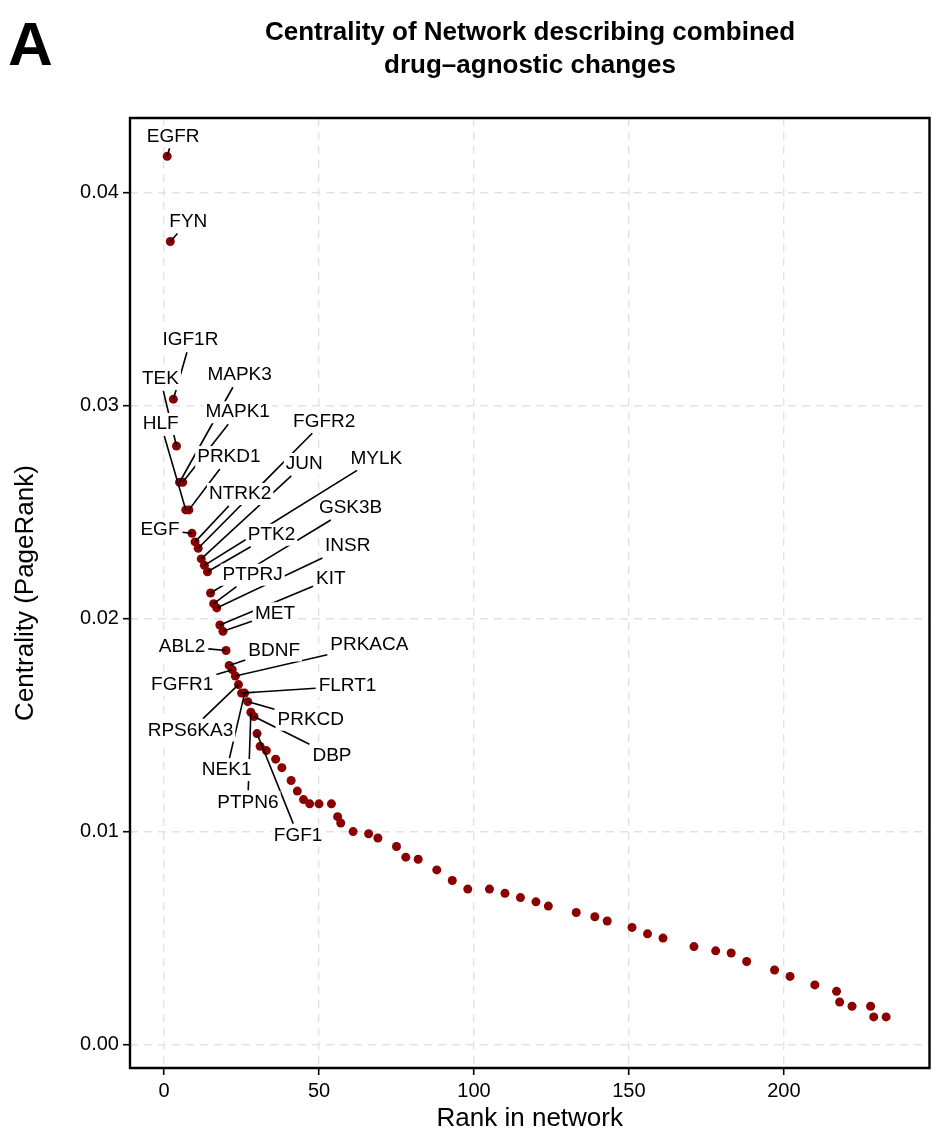 The width and height of the screenshot is (942, 1144). I want to click on x-tick-label: 50, so click(319, 1089).